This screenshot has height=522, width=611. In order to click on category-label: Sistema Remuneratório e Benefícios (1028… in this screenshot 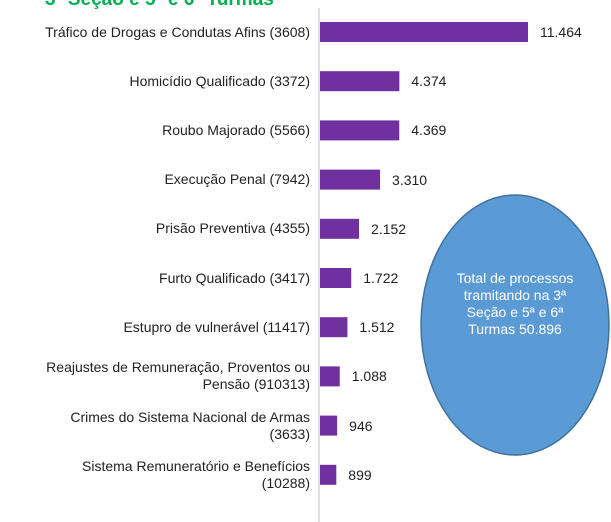, I will do `click(196, 474)`.